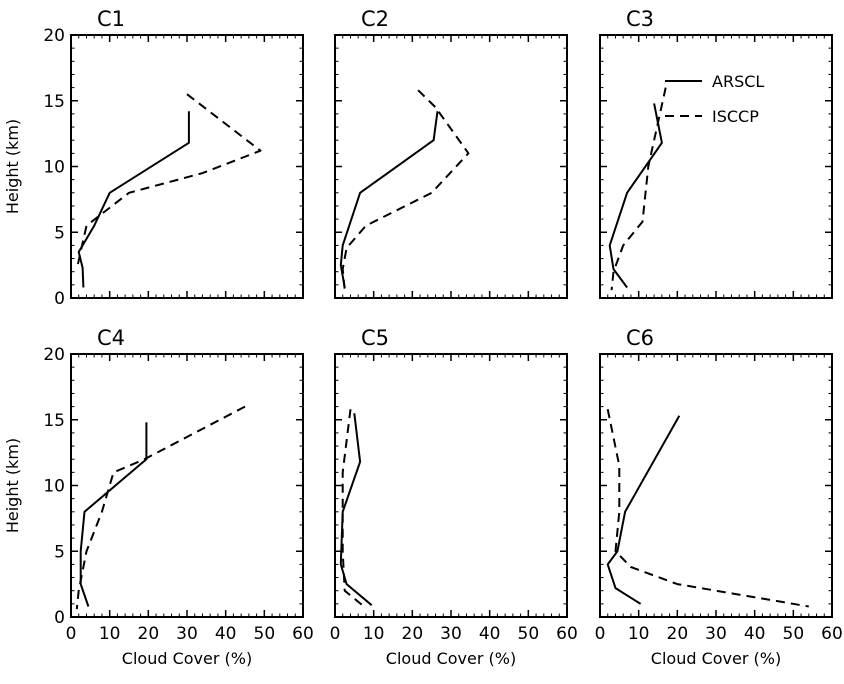 The width and height of the screenshot is (844, 684). Describe the element at coordinates (375, 338) in the screenshot. I see `panel-title: C5` at that location.